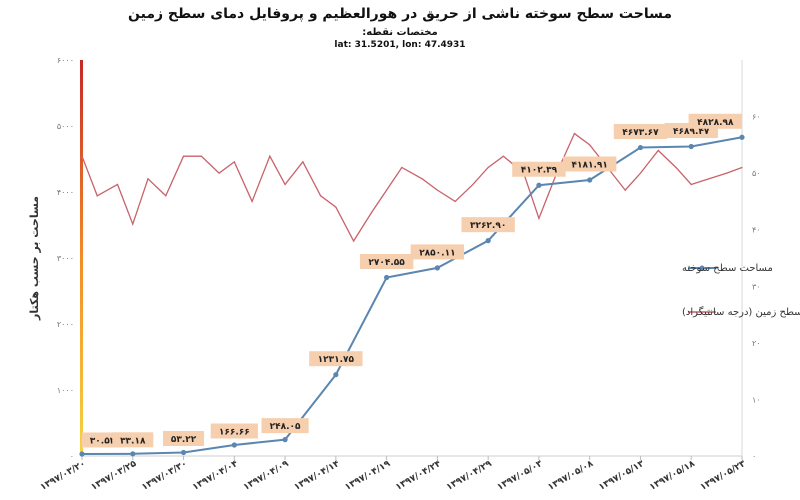  I want to click on y2-tick-label: ۱۰, so click(756, 399).